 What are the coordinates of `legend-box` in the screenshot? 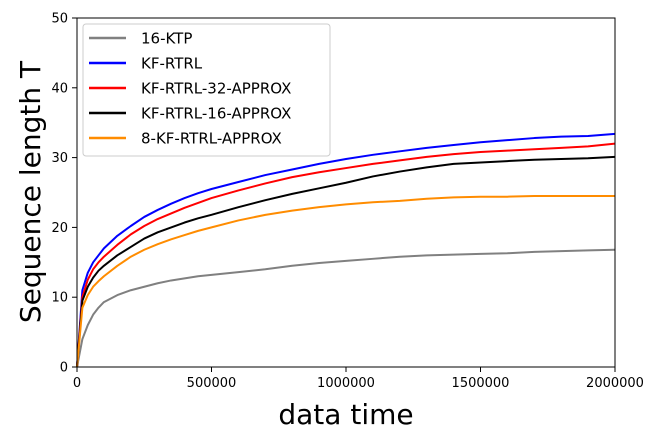 It's located at (206, 90).